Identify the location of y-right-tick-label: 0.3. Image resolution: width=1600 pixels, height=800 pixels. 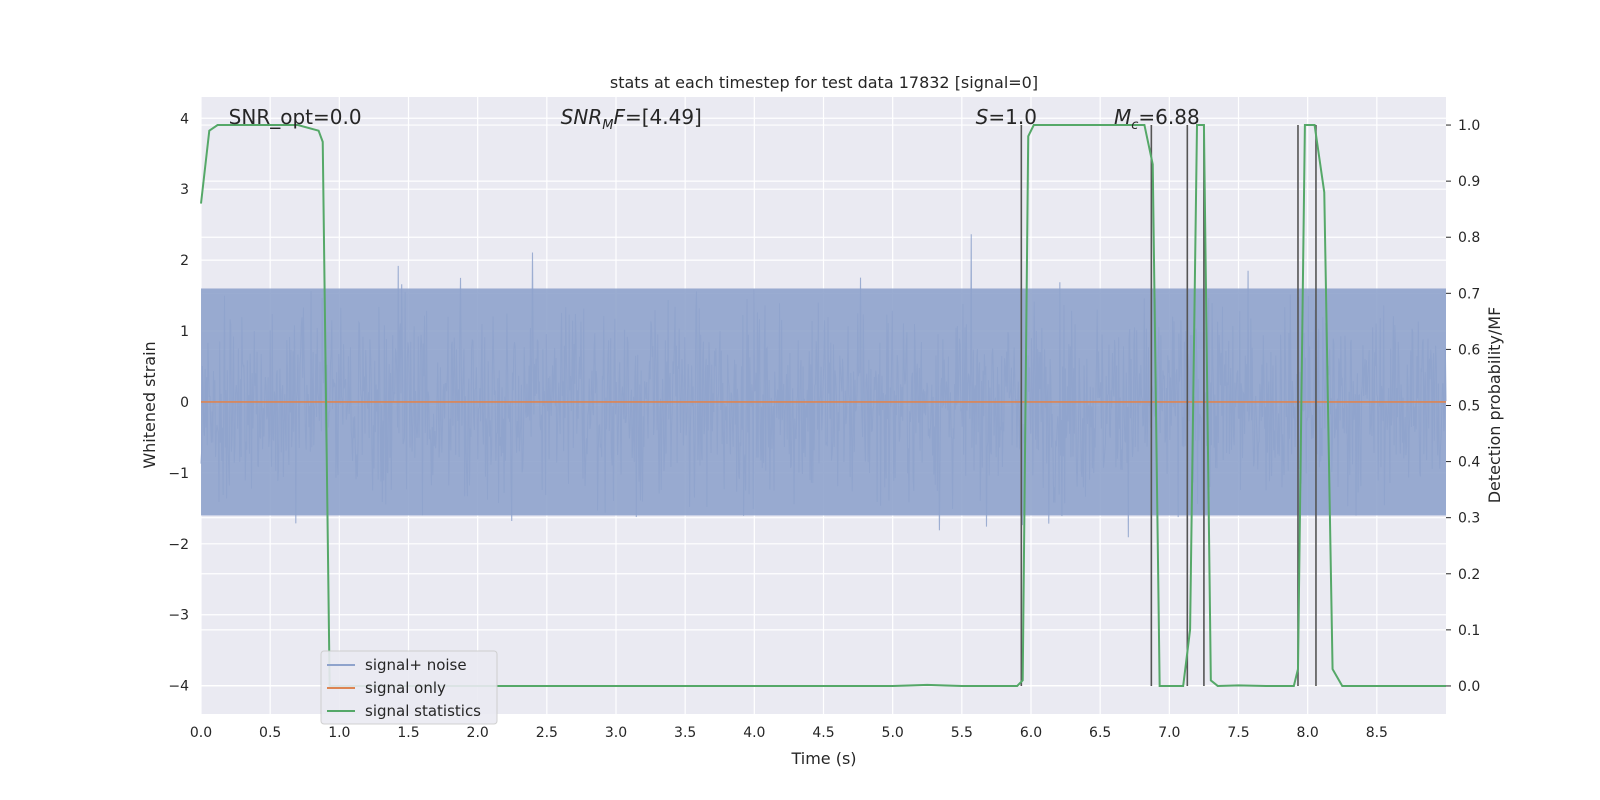
(1469, 519).